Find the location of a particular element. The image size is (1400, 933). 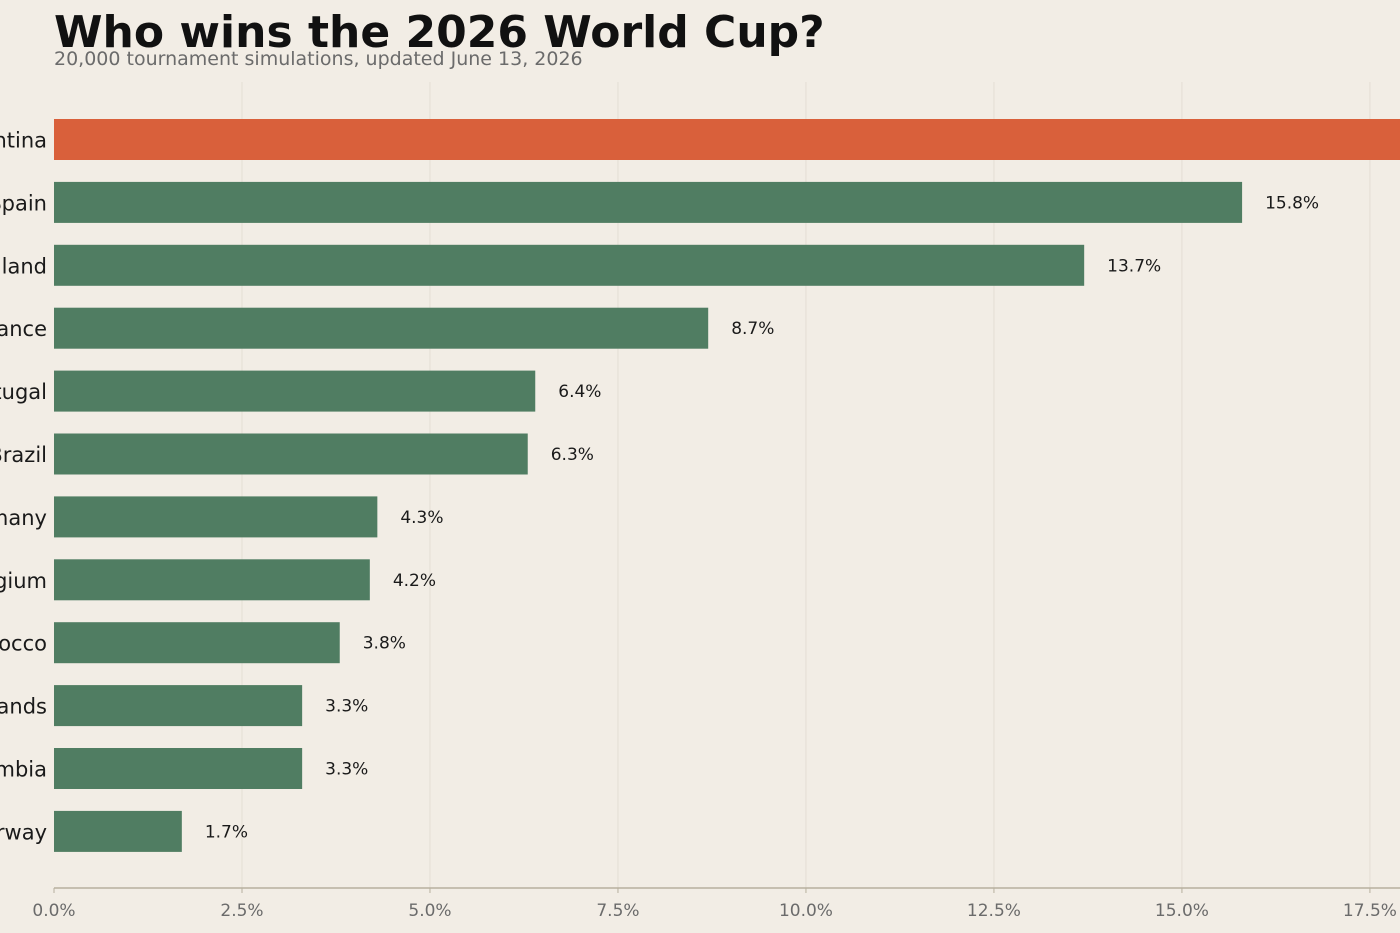

bar-colombia is located at coordinates (178, 768).